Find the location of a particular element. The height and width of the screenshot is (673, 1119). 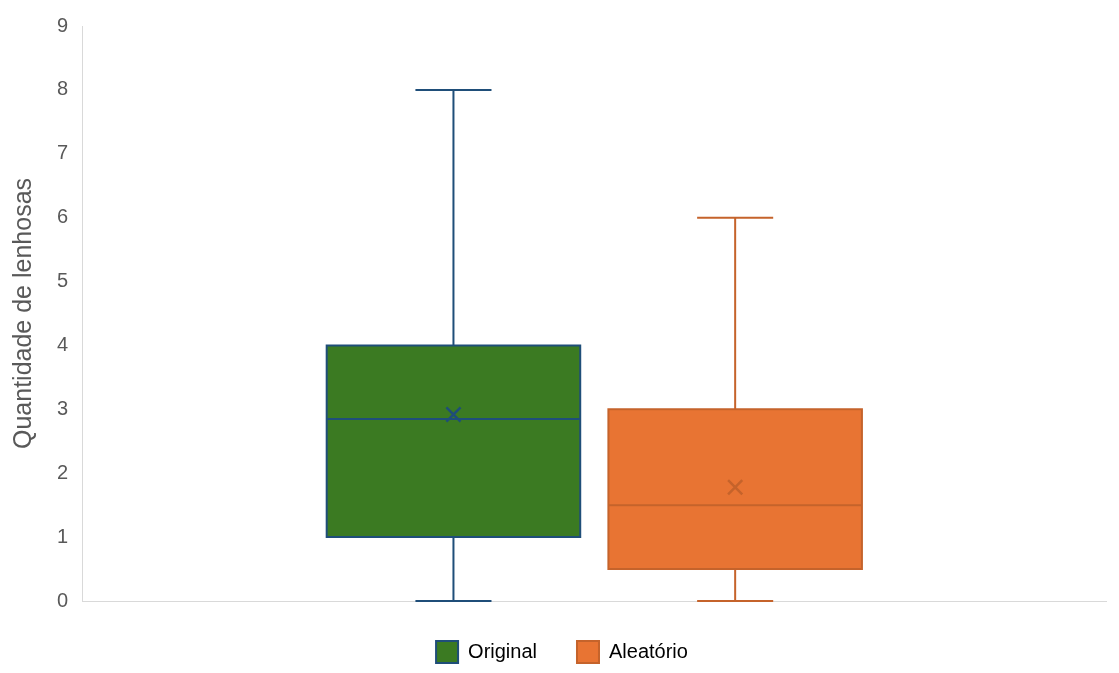

y-tick-label: 8 is located at coordinates (63, 88).